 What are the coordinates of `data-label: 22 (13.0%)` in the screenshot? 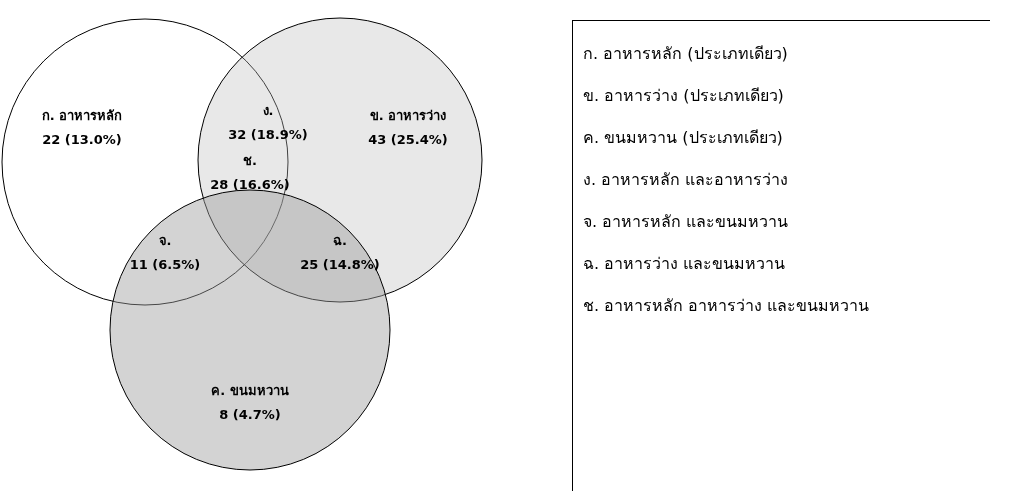 It's located at (82, 139).